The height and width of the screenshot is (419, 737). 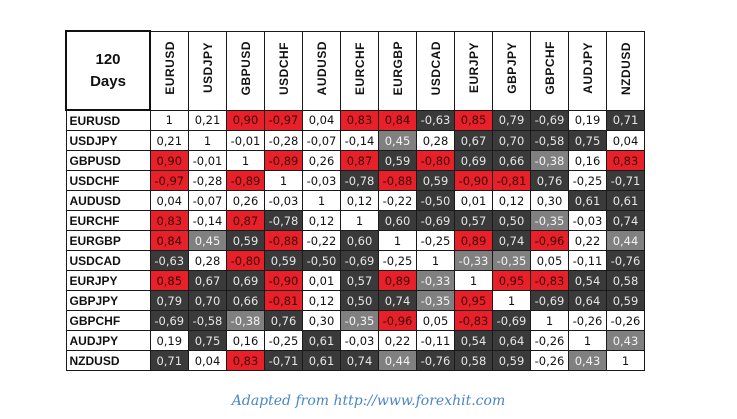 What do you see at coordinates (397, 320) in the screenshot?
I see `correlation-cell: -0,96` at bounding box center [397, 320].